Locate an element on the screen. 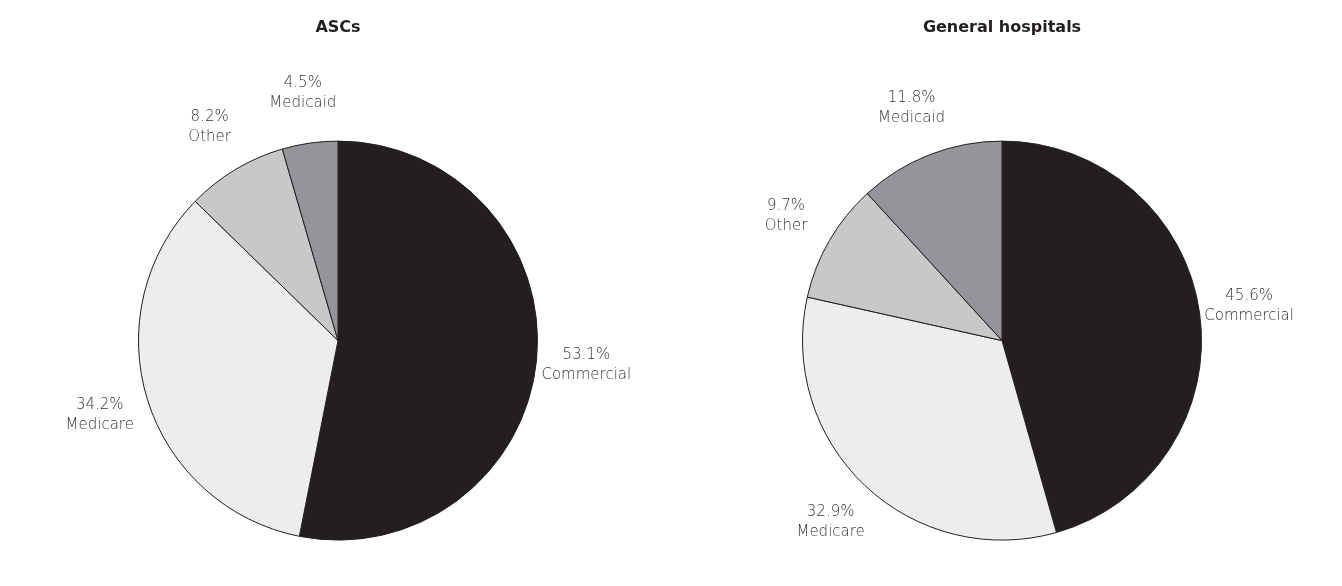 The height and width of the screenshot is (586, 1342). data-label: 11.8% is located at coordinates (911, 96).